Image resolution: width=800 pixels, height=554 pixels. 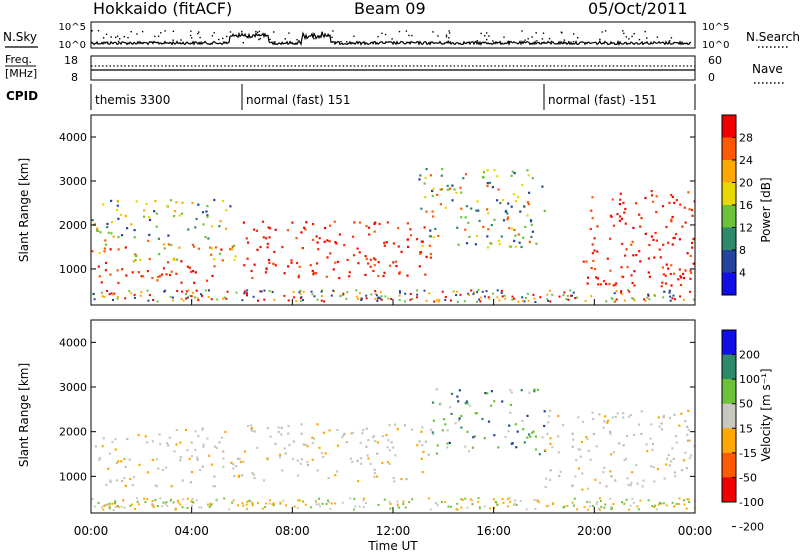 I want to click on power-ylabel: Slant Range [km], so click(x=24, y=210).